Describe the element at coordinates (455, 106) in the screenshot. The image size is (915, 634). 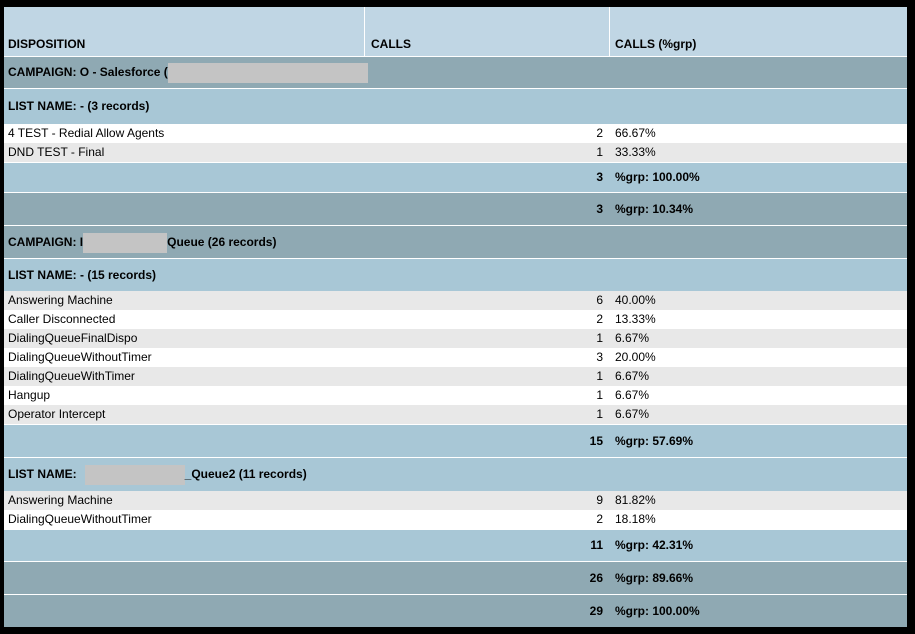
I see `list-name-row: LIST NAME: - (3 records)` at that location.